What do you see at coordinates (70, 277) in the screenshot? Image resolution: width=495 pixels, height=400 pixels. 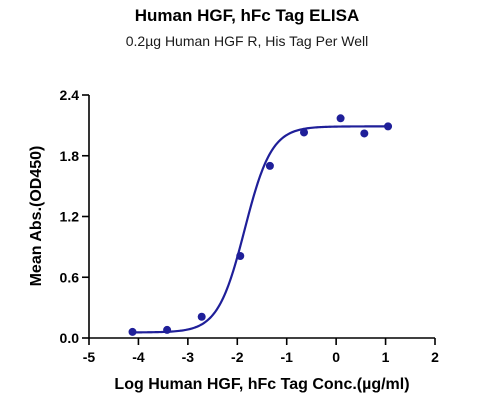 I see `y-tick-label: 0.6` at bounding box center [70, 277].